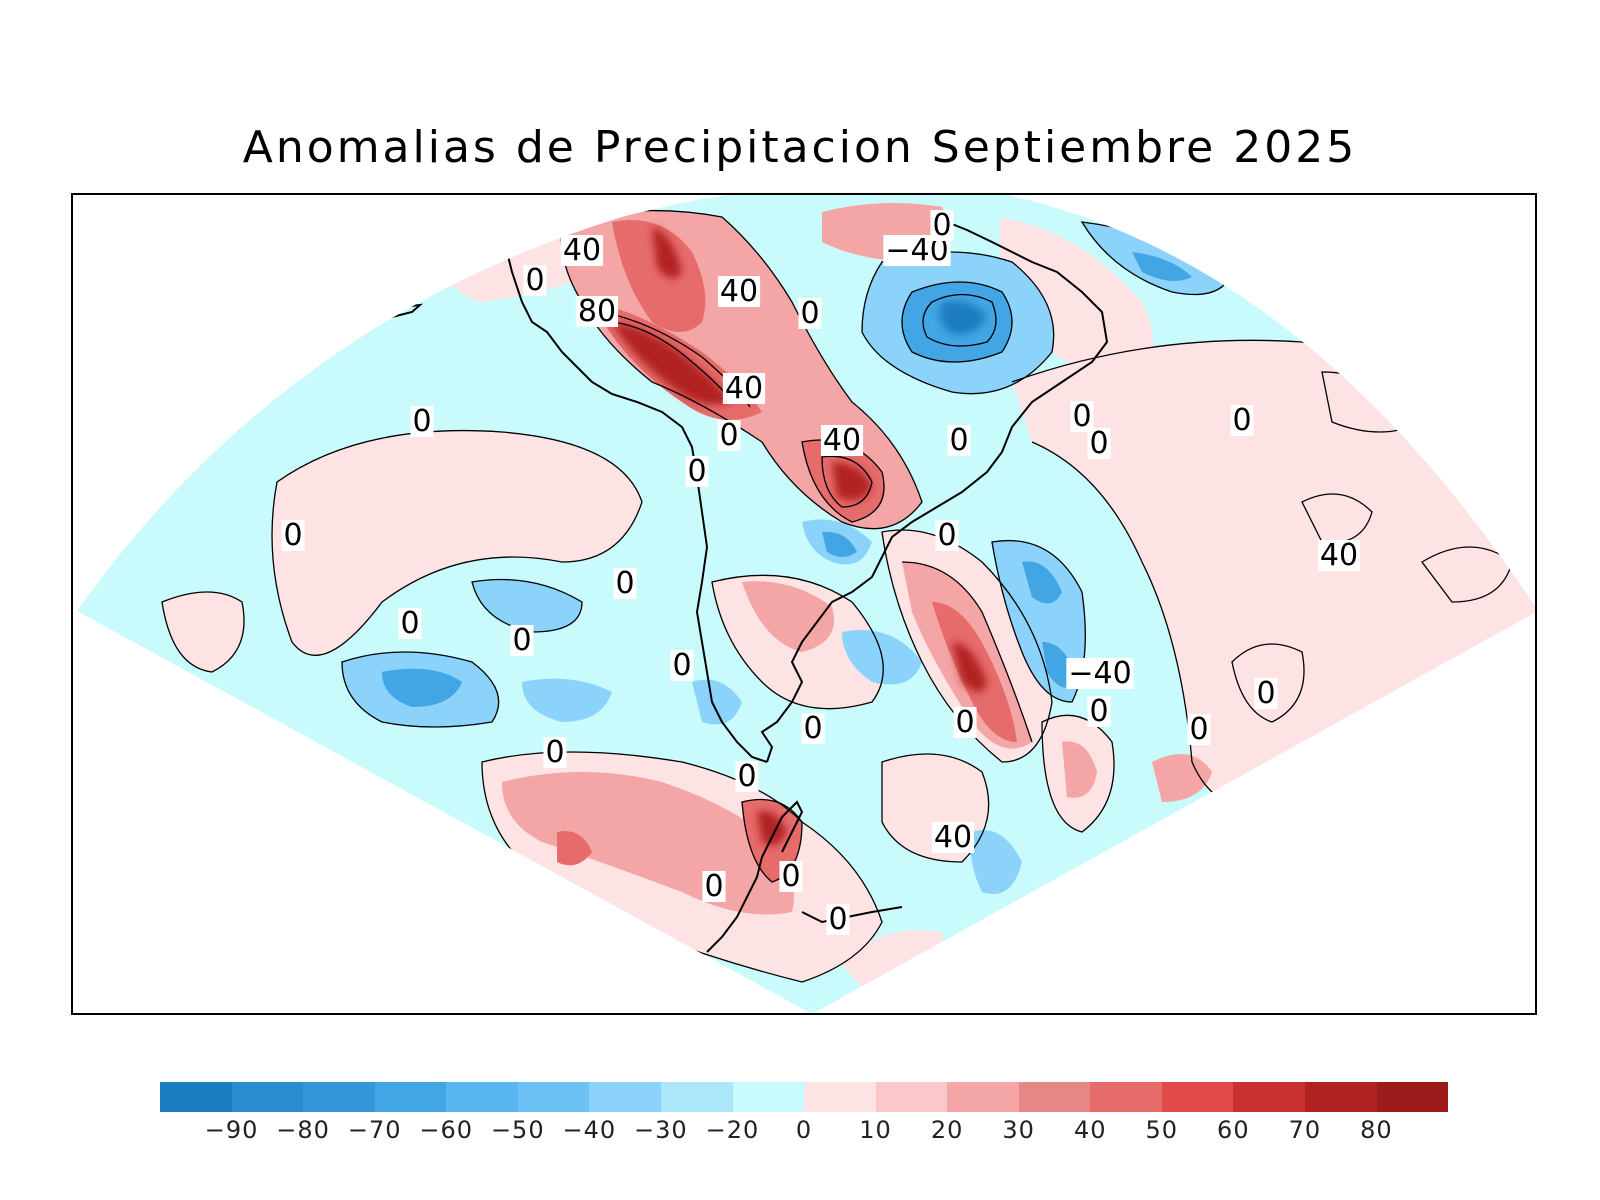 Image resolution: width=1600 pixels, height=1200 pixels. Describe the element at coordinates (589, 1130) in the screenshot. I see `colorbar-tick-label: −40` at that location.